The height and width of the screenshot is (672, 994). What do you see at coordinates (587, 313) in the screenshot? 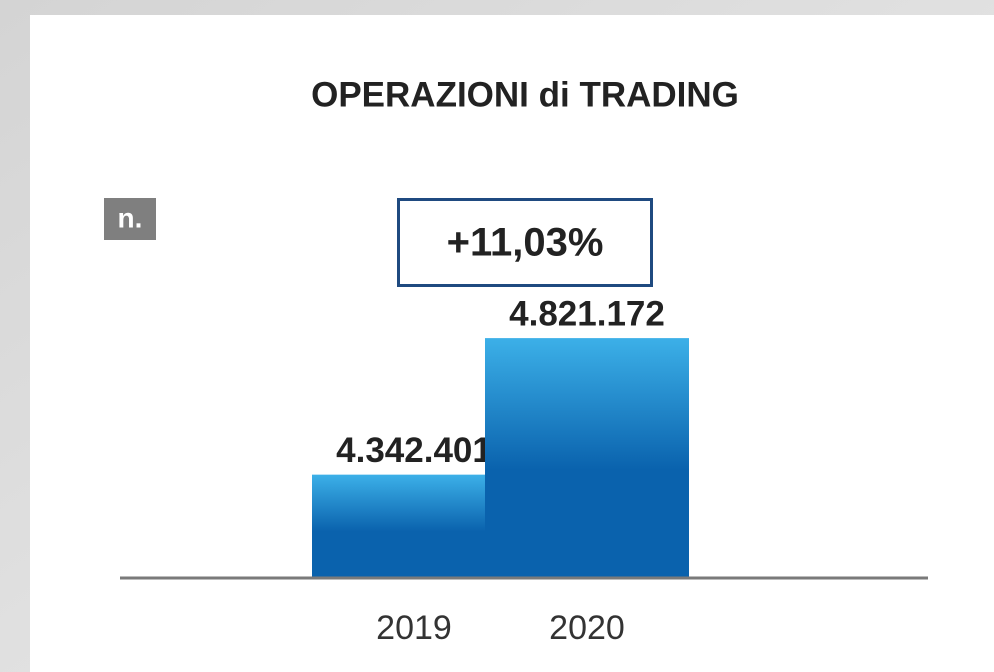
I see `value-label: 4.821.172` at bounding box center [587, 313].